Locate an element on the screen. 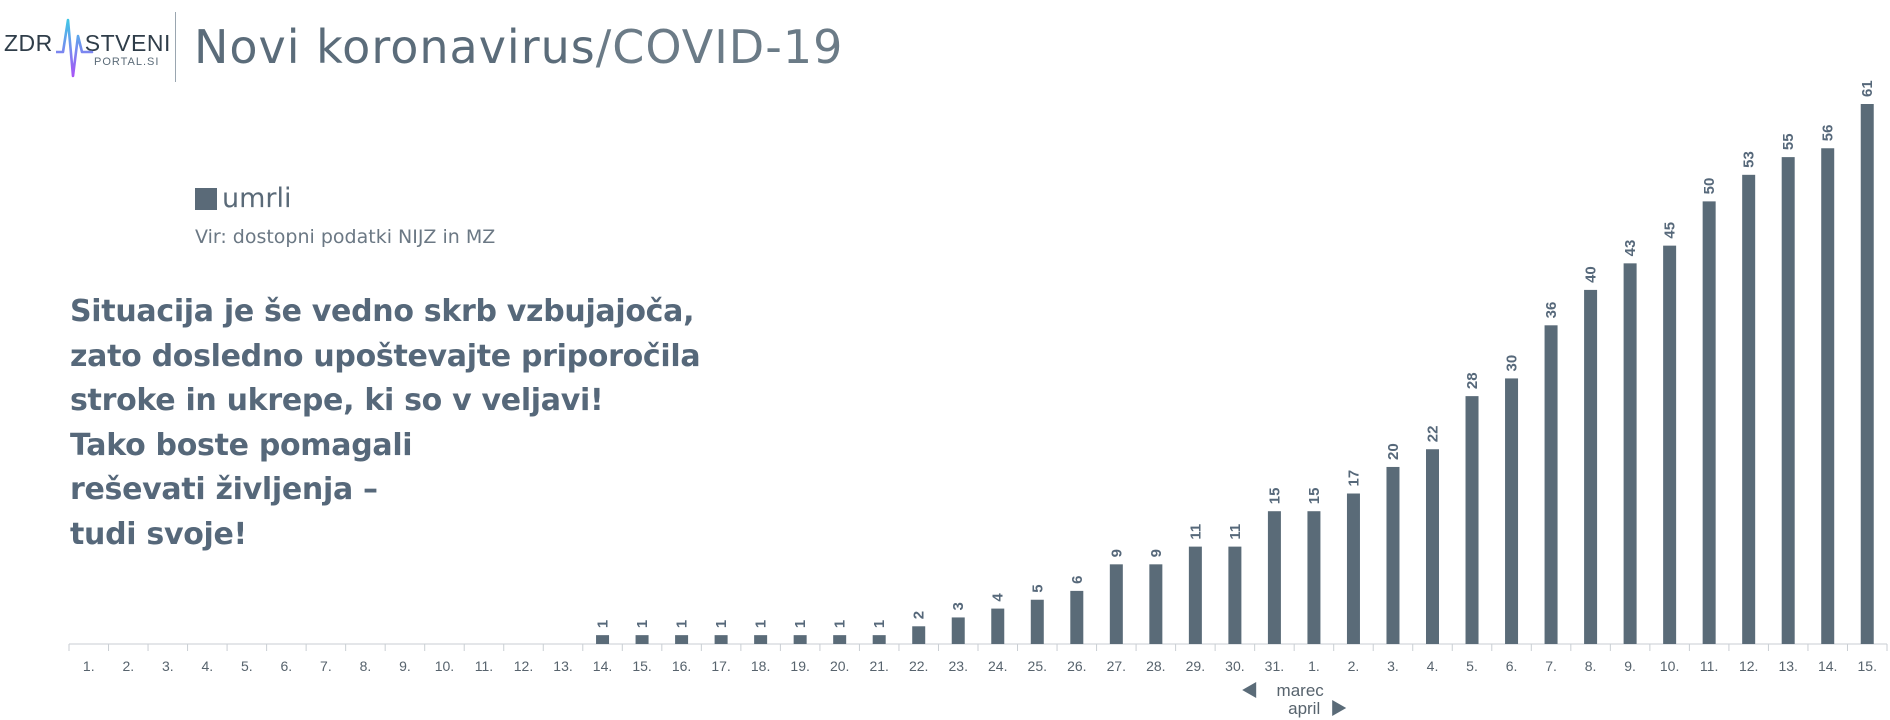 The width and height of the screenshot is (1890, 720). x-tick-label: 2. is located at coordinates (1354, 666).